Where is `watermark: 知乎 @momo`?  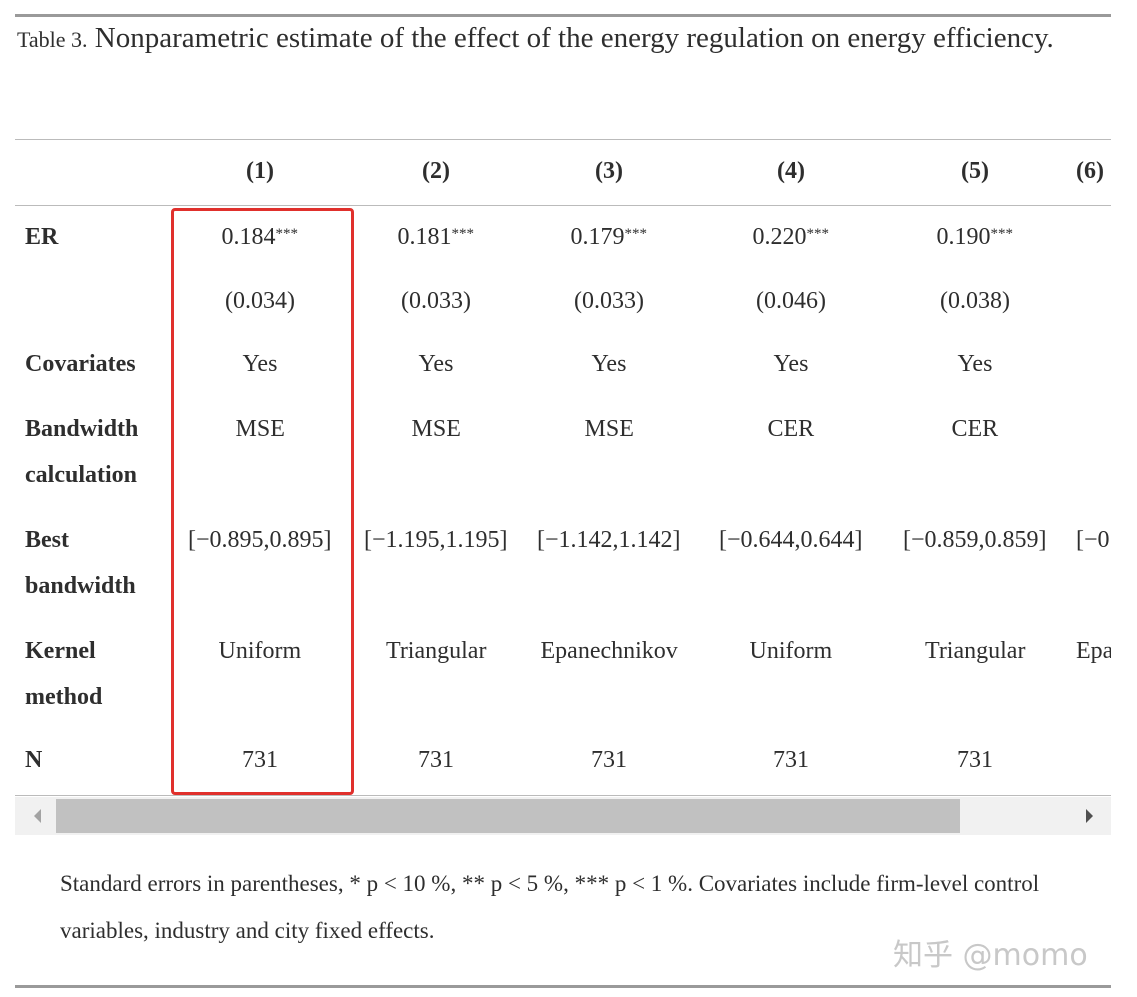
watermark: 知乎 @momo is located at coordinates (990, 955).